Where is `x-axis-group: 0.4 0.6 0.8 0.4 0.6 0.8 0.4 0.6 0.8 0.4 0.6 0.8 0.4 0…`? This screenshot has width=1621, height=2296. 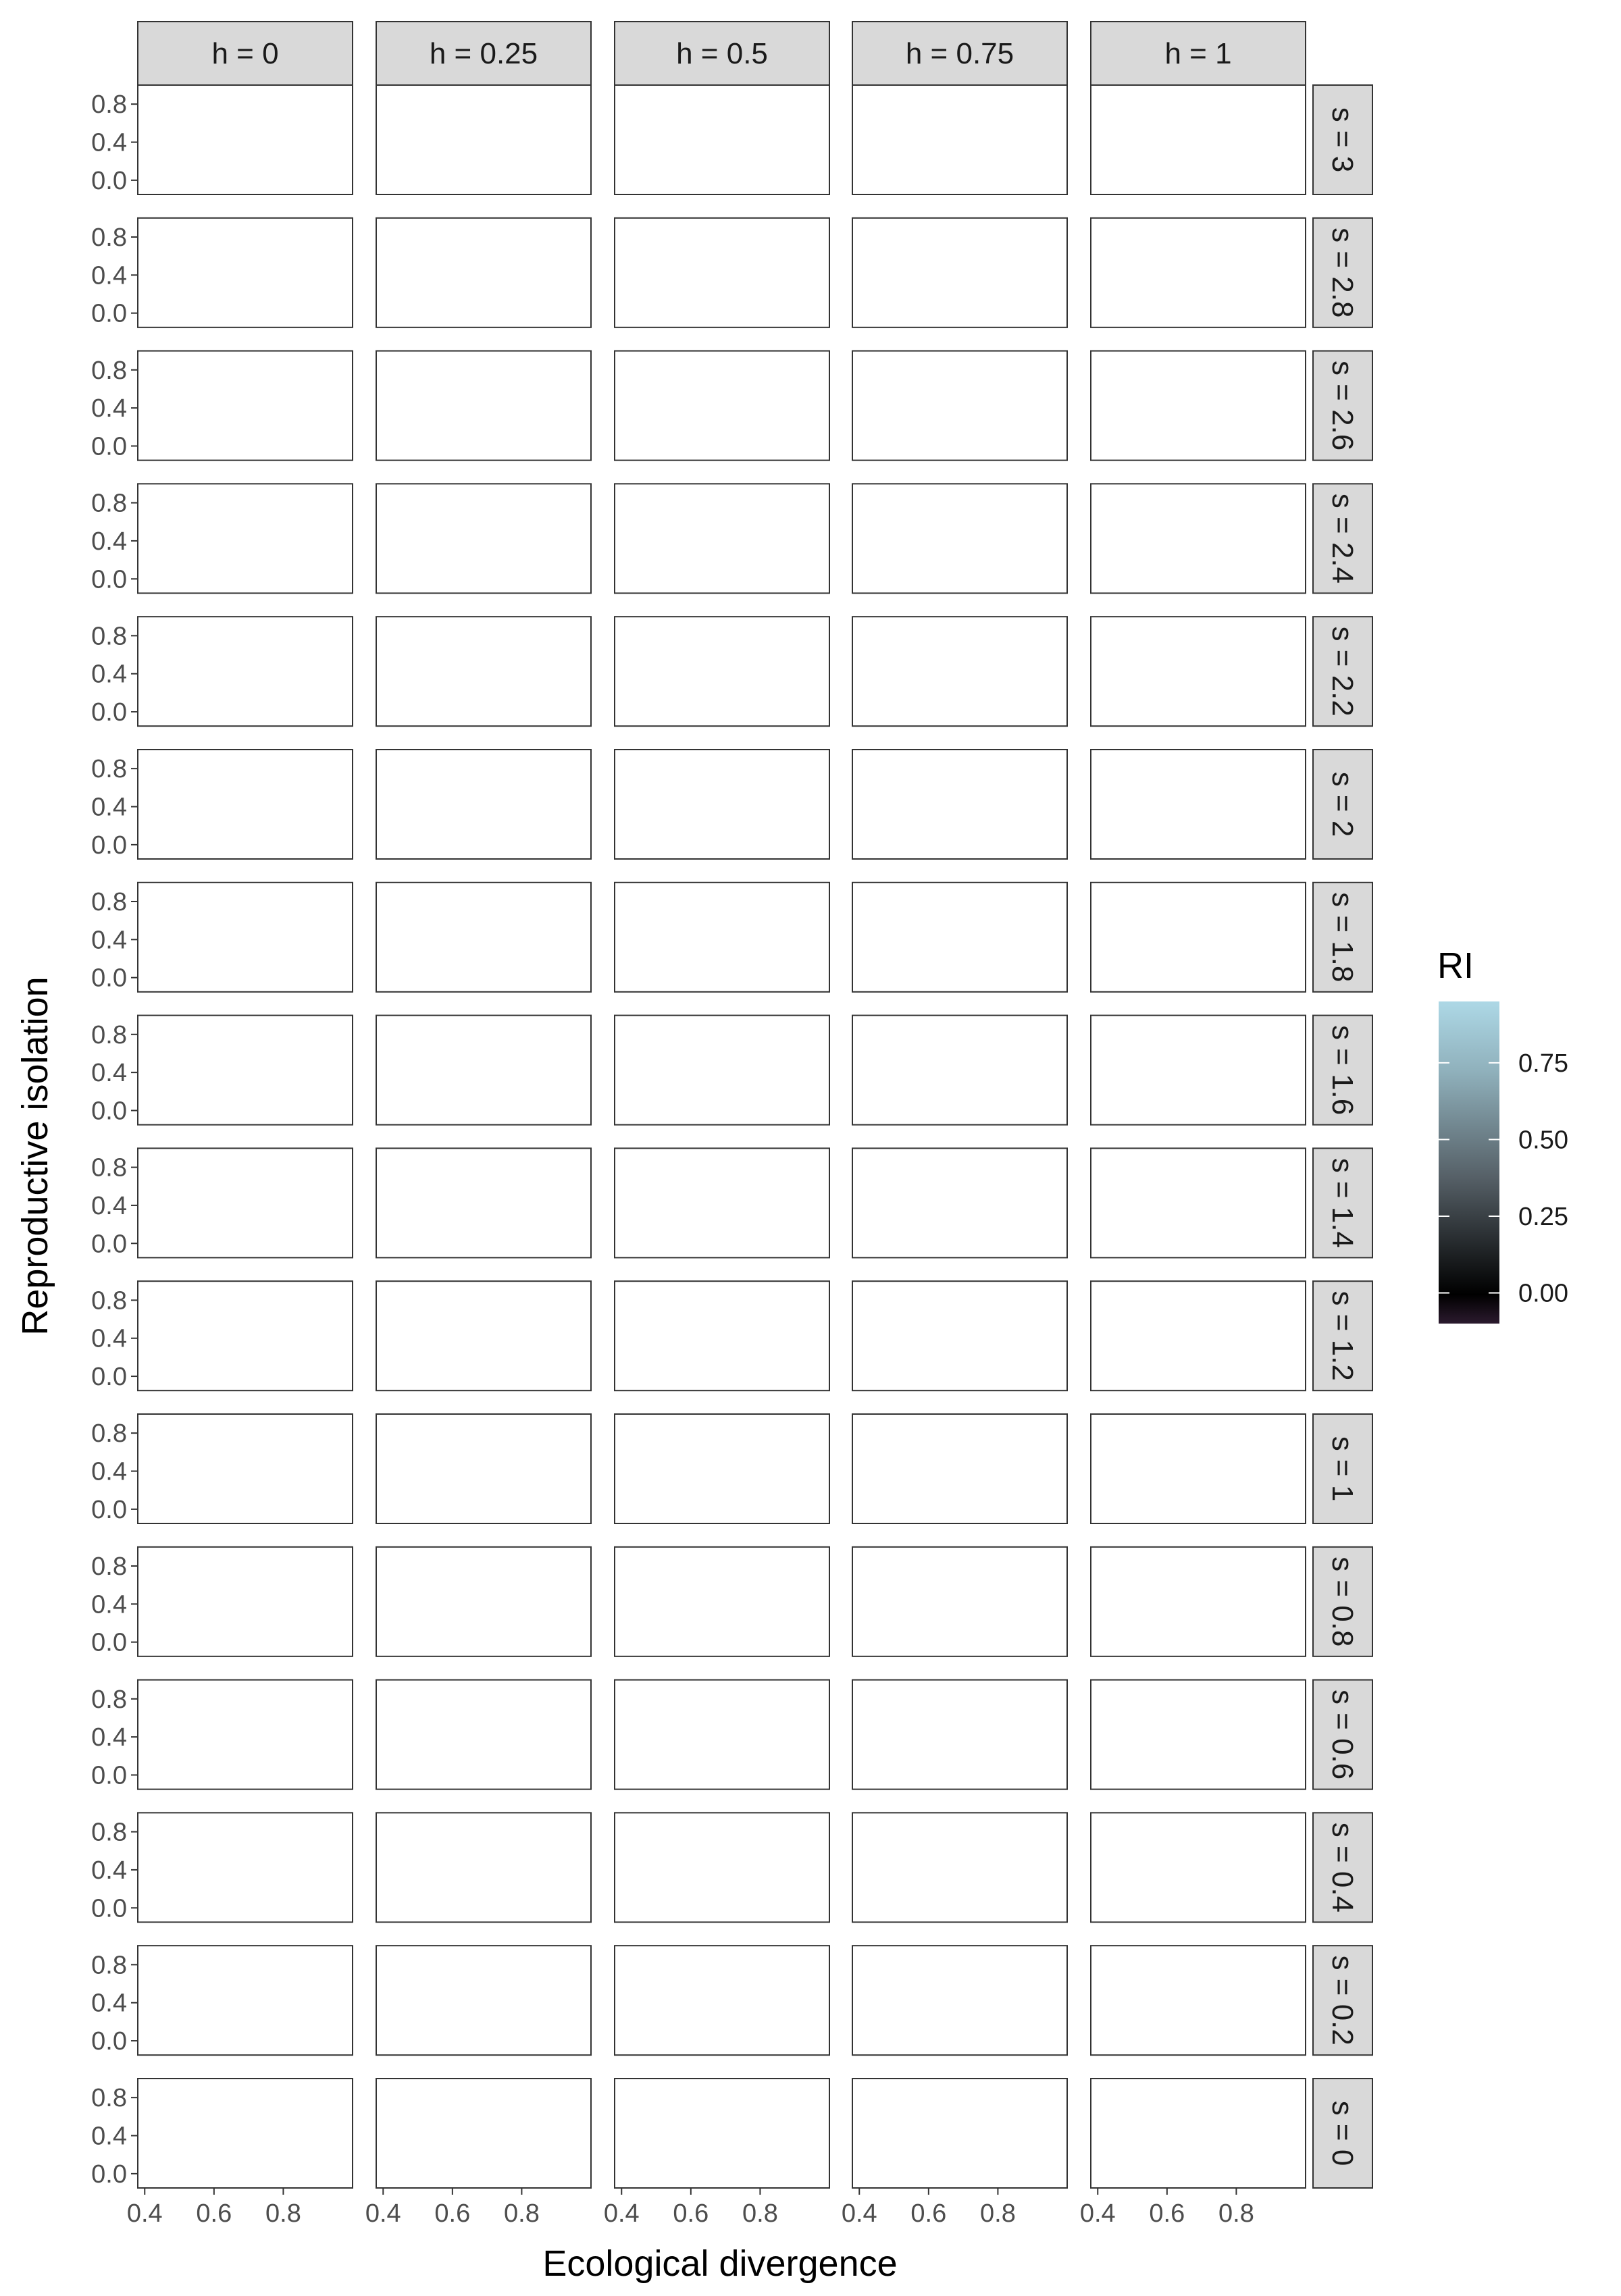
x-axis-group: 0.4 0.6 0.8 0.4 0.6 0.8 0.4 0.6 0.8 0.4 0.6 0.8 0.4 0… is located at coordinates (690, 2208).